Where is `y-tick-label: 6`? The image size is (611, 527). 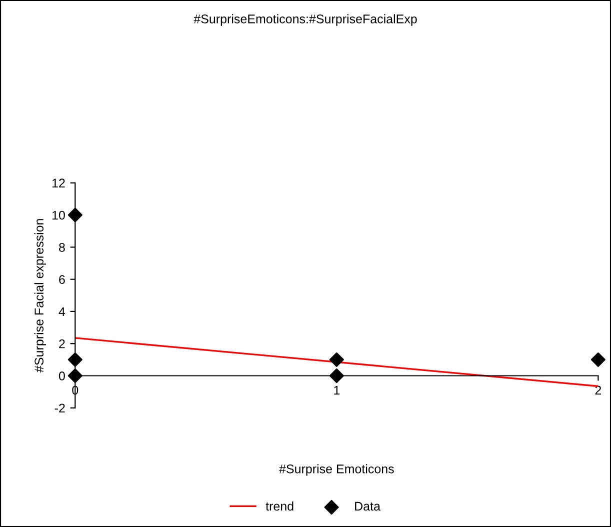
y-tick-label: 6 is located at coordinates (62, 279).